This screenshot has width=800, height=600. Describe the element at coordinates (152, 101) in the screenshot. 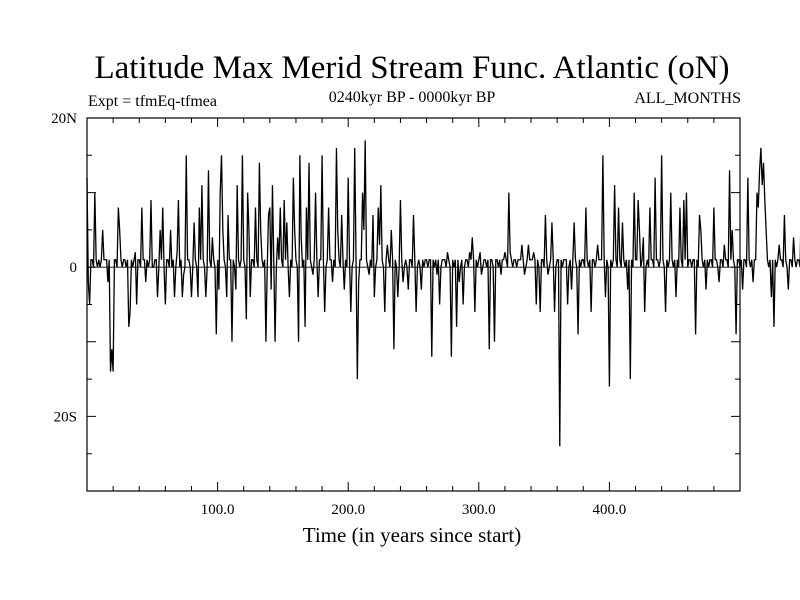

I see `experiment-label: Expt = tfmEq-tfmea` at that location.